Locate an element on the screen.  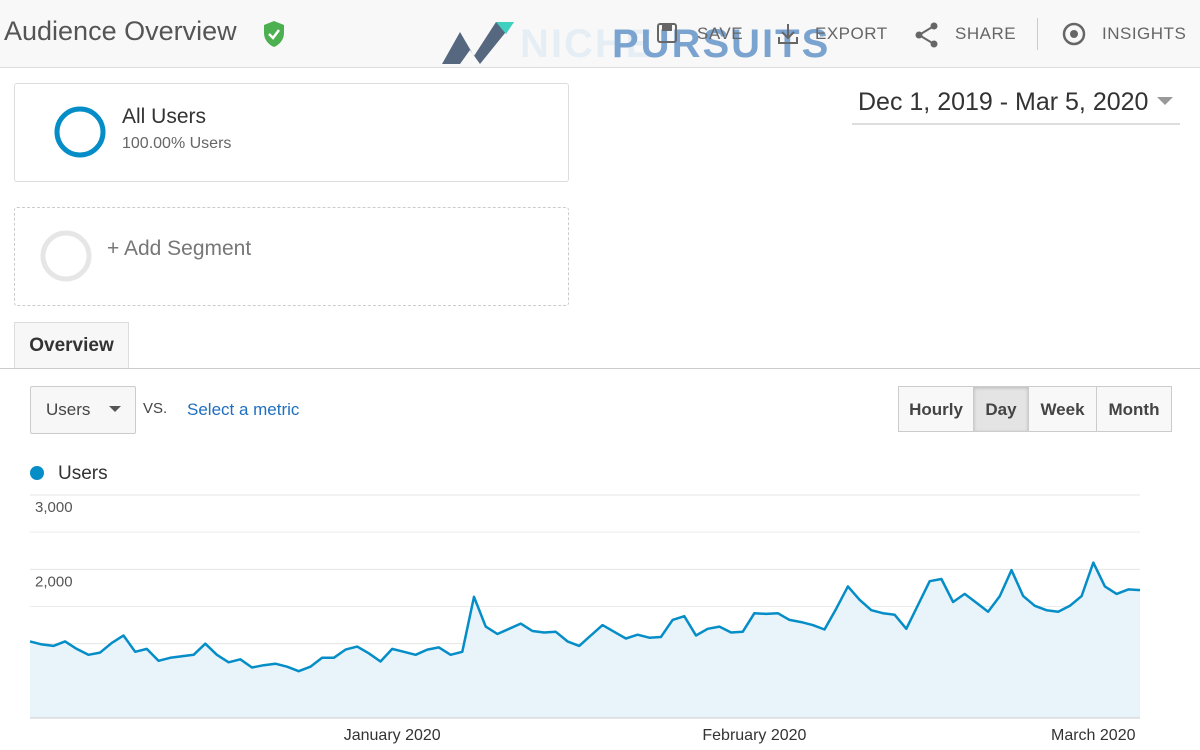
add-segment-card is located at coordinates (291, 256).